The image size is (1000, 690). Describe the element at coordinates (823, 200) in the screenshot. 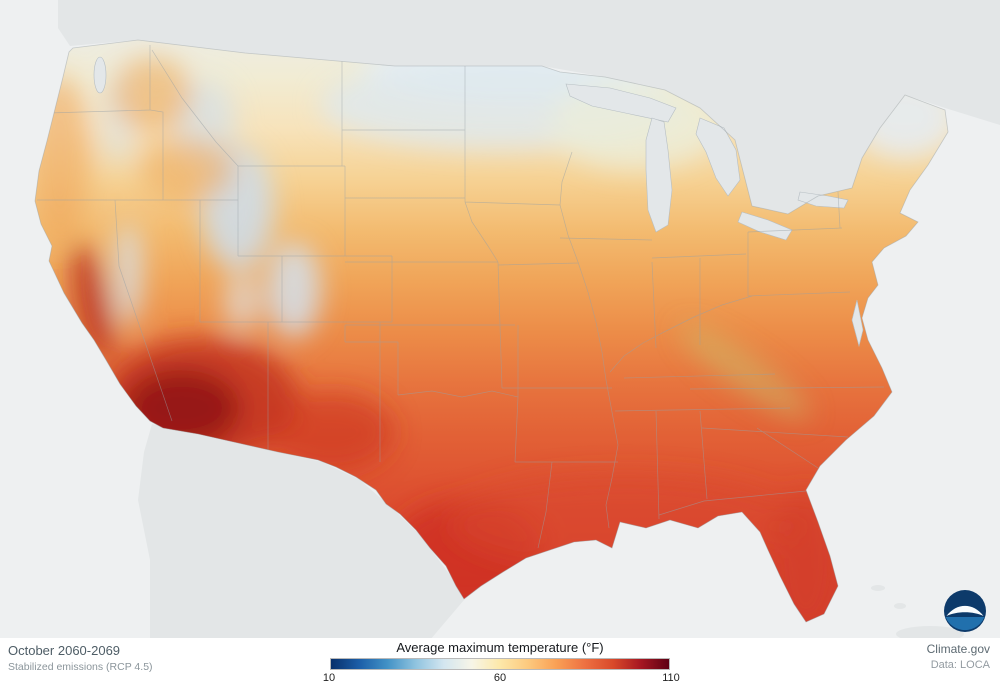

I see `lake-ontario` at that location.